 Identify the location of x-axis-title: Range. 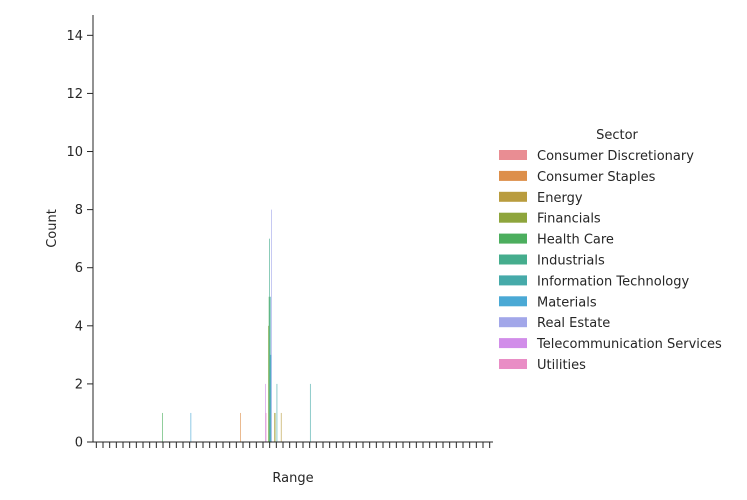
(292, 478).